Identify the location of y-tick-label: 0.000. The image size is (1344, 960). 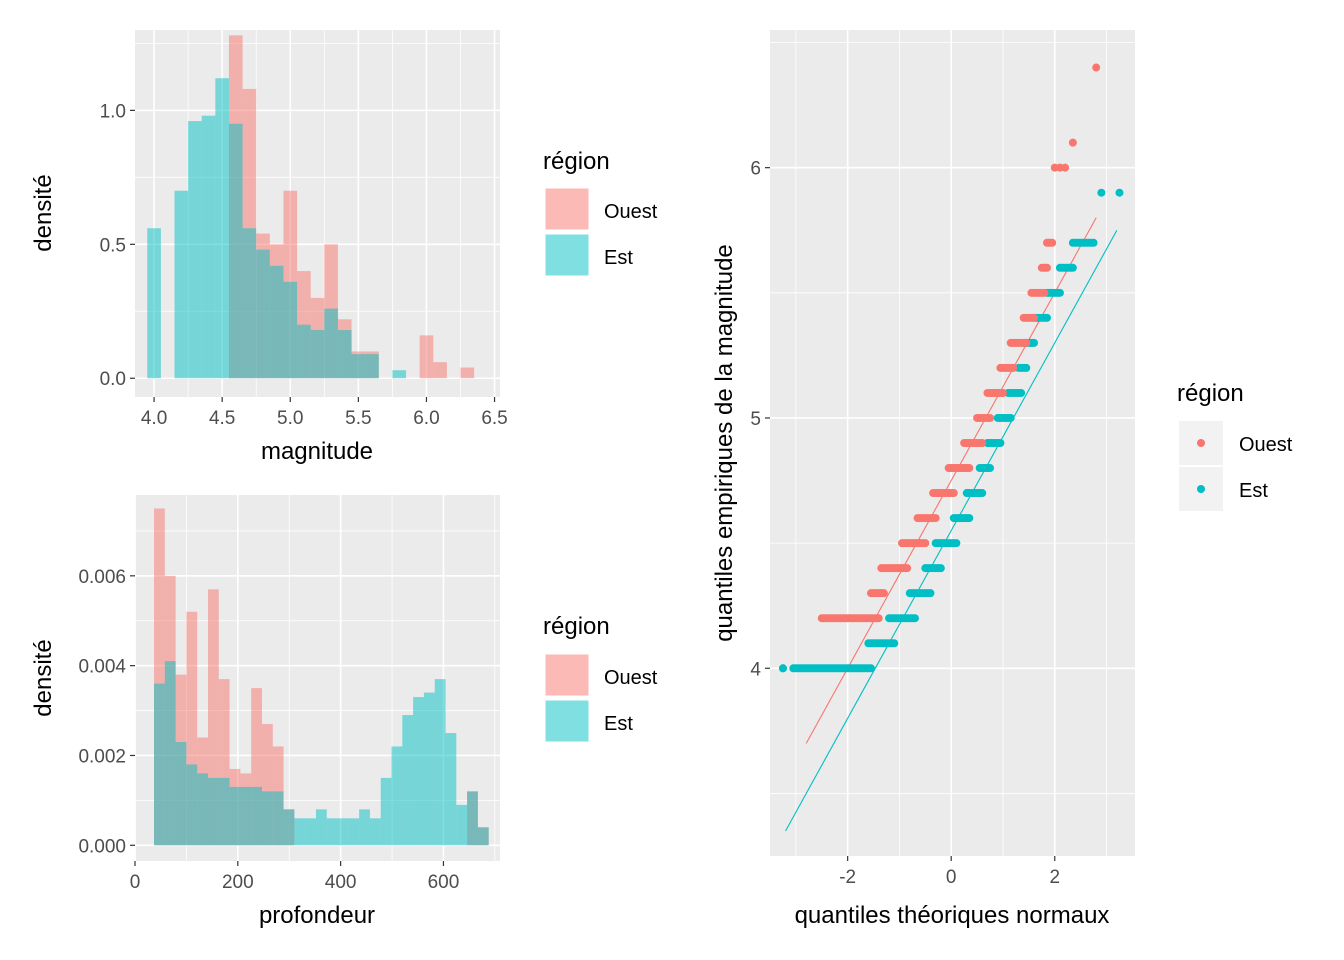
(102, 846).